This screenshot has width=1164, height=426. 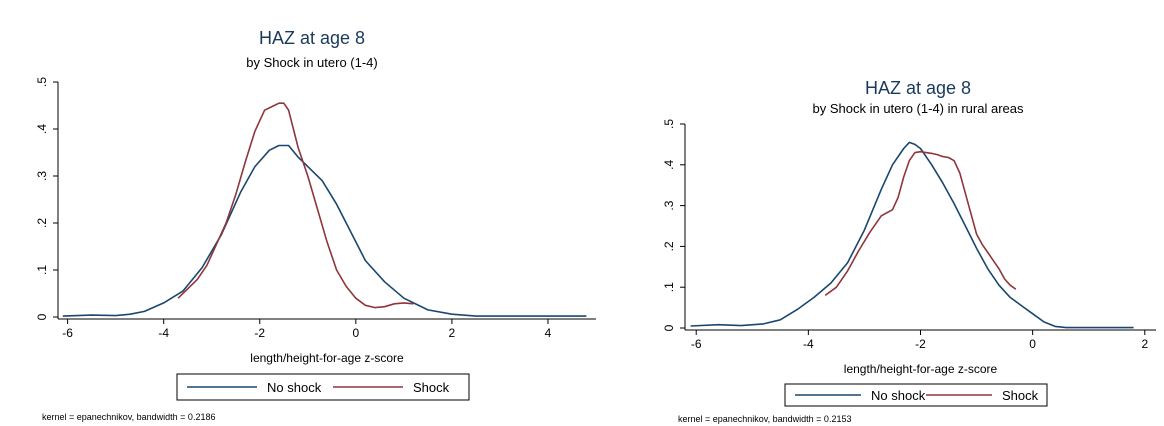 What do you see at coordinates (669, 287) in the screenshot?
I see `chart-1-y-tick-label: .1` at bounding box center [669, 287].